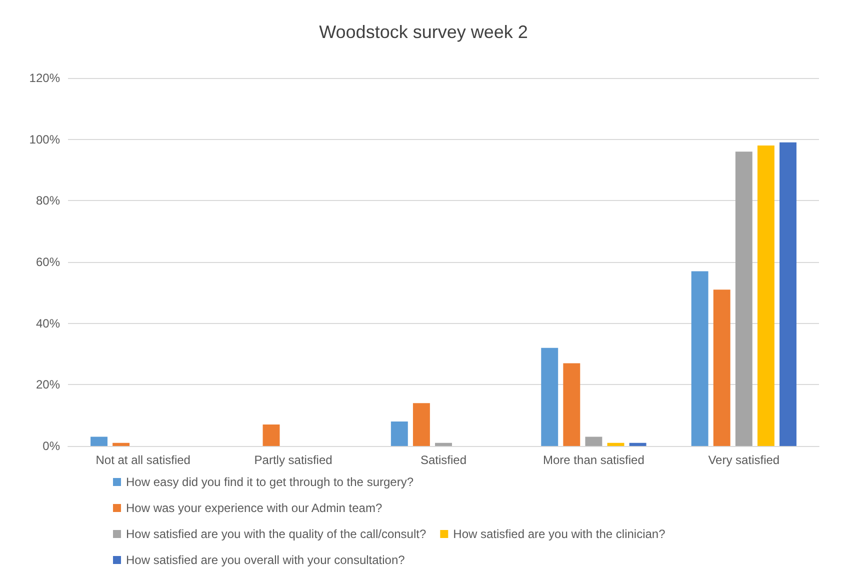 The image size is (847, 584). What do you see at coordinates (423, 32) in the screenshot?
I see `chart-title: Woodstock survey week 2` at bounding box center [423, 32].